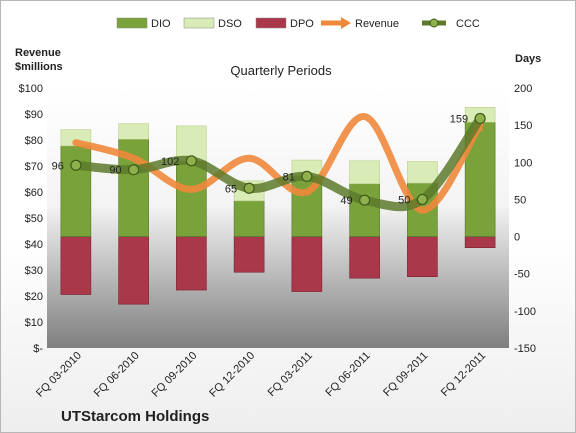 This screenshot has width=576, height=433. I want to click on x-tick-label: FQ 12-2010, so click(232, 375).